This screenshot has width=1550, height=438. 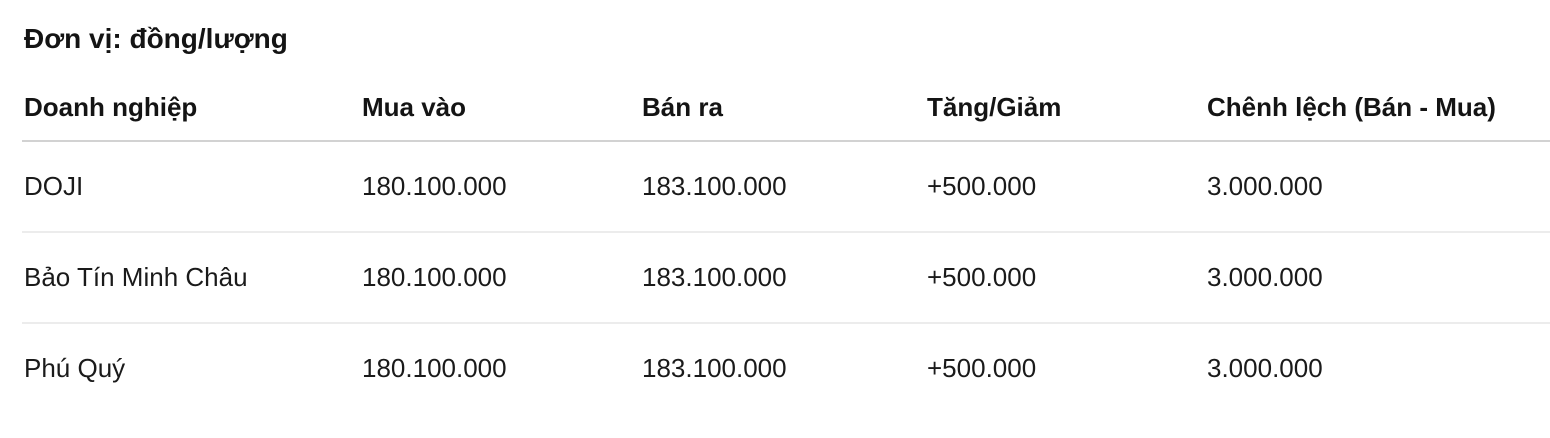 What do you see at coordinates (782, 99) in the screenshot?
I see `column-header-sell: Bán ra` at bounding box center [782, 99].